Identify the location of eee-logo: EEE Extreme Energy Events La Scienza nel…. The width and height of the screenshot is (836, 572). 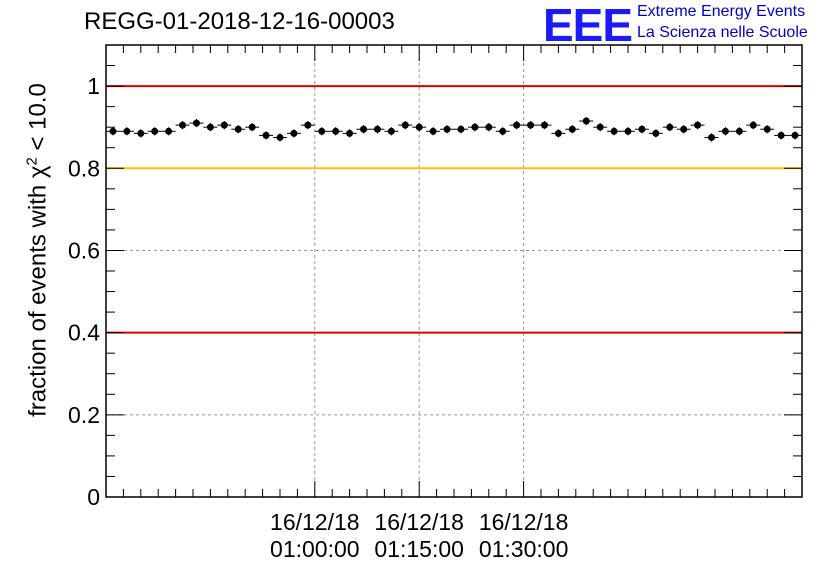
(689, 25).